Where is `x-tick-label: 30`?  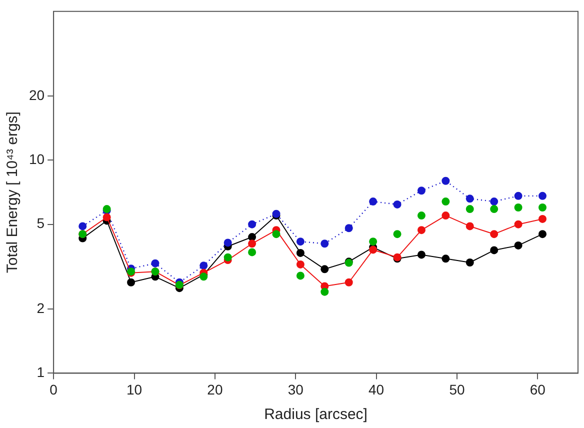
x-tick-label: 30 is located at coordinates (296, 389).